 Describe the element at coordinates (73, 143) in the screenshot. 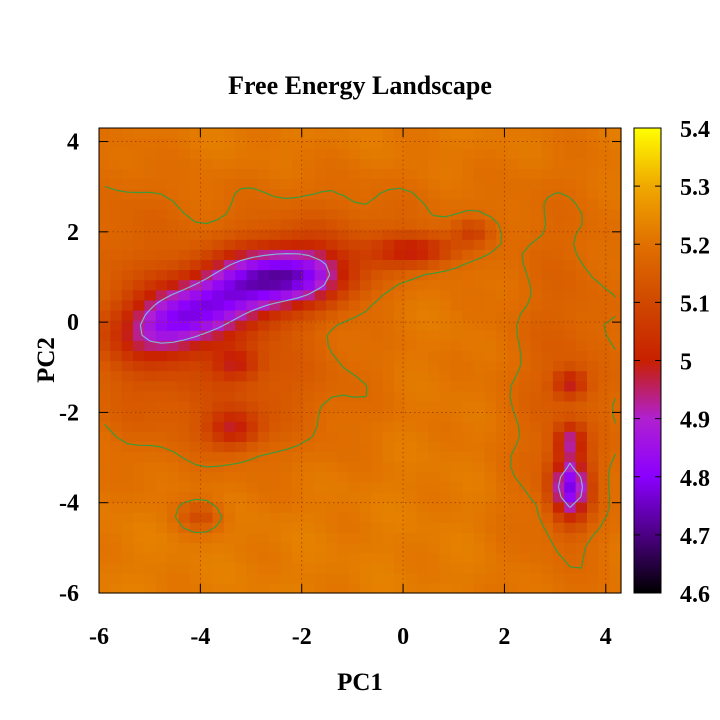

I see `y-tick-label: 4` at that location.